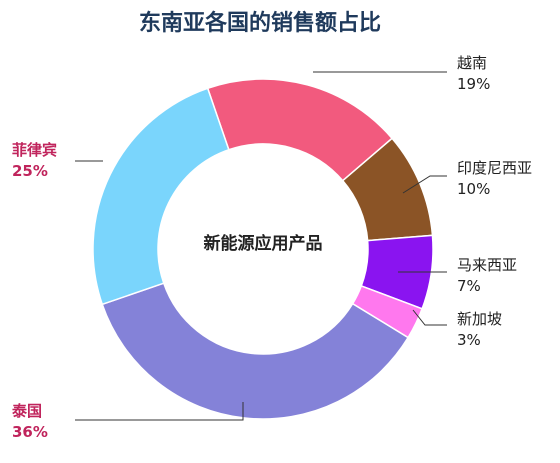 This screenshot has width=560, height=463. Describe the element at coordinates (479, 319) in the screenshot. I see `slice-label-name: 新加坡` at that location.